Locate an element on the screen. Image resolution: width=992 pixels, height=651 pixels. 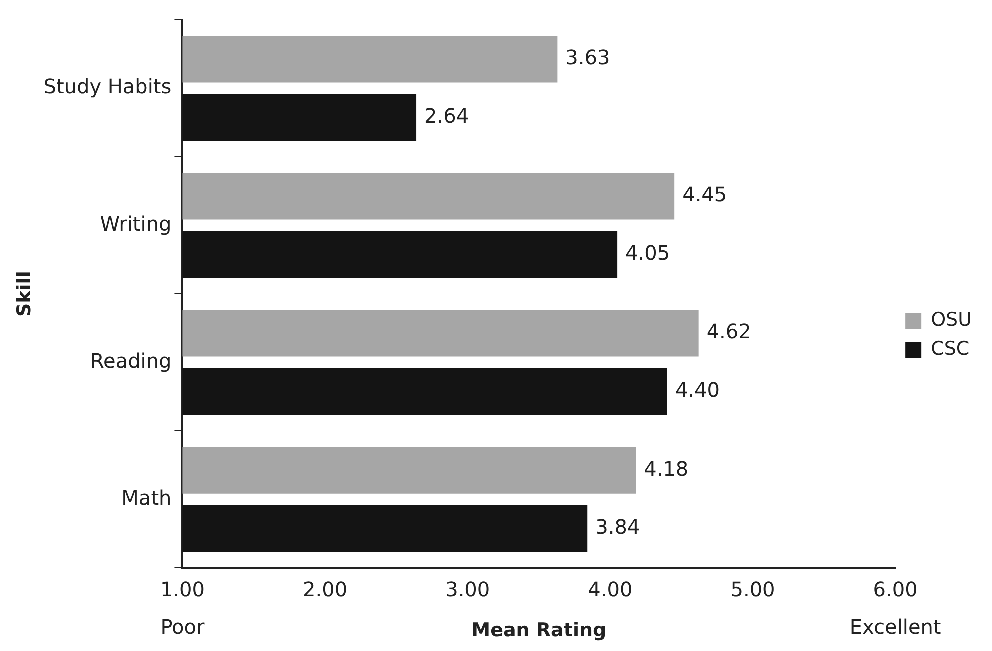
x-tick-label: 6.00 is located at coordinates (895, 589).